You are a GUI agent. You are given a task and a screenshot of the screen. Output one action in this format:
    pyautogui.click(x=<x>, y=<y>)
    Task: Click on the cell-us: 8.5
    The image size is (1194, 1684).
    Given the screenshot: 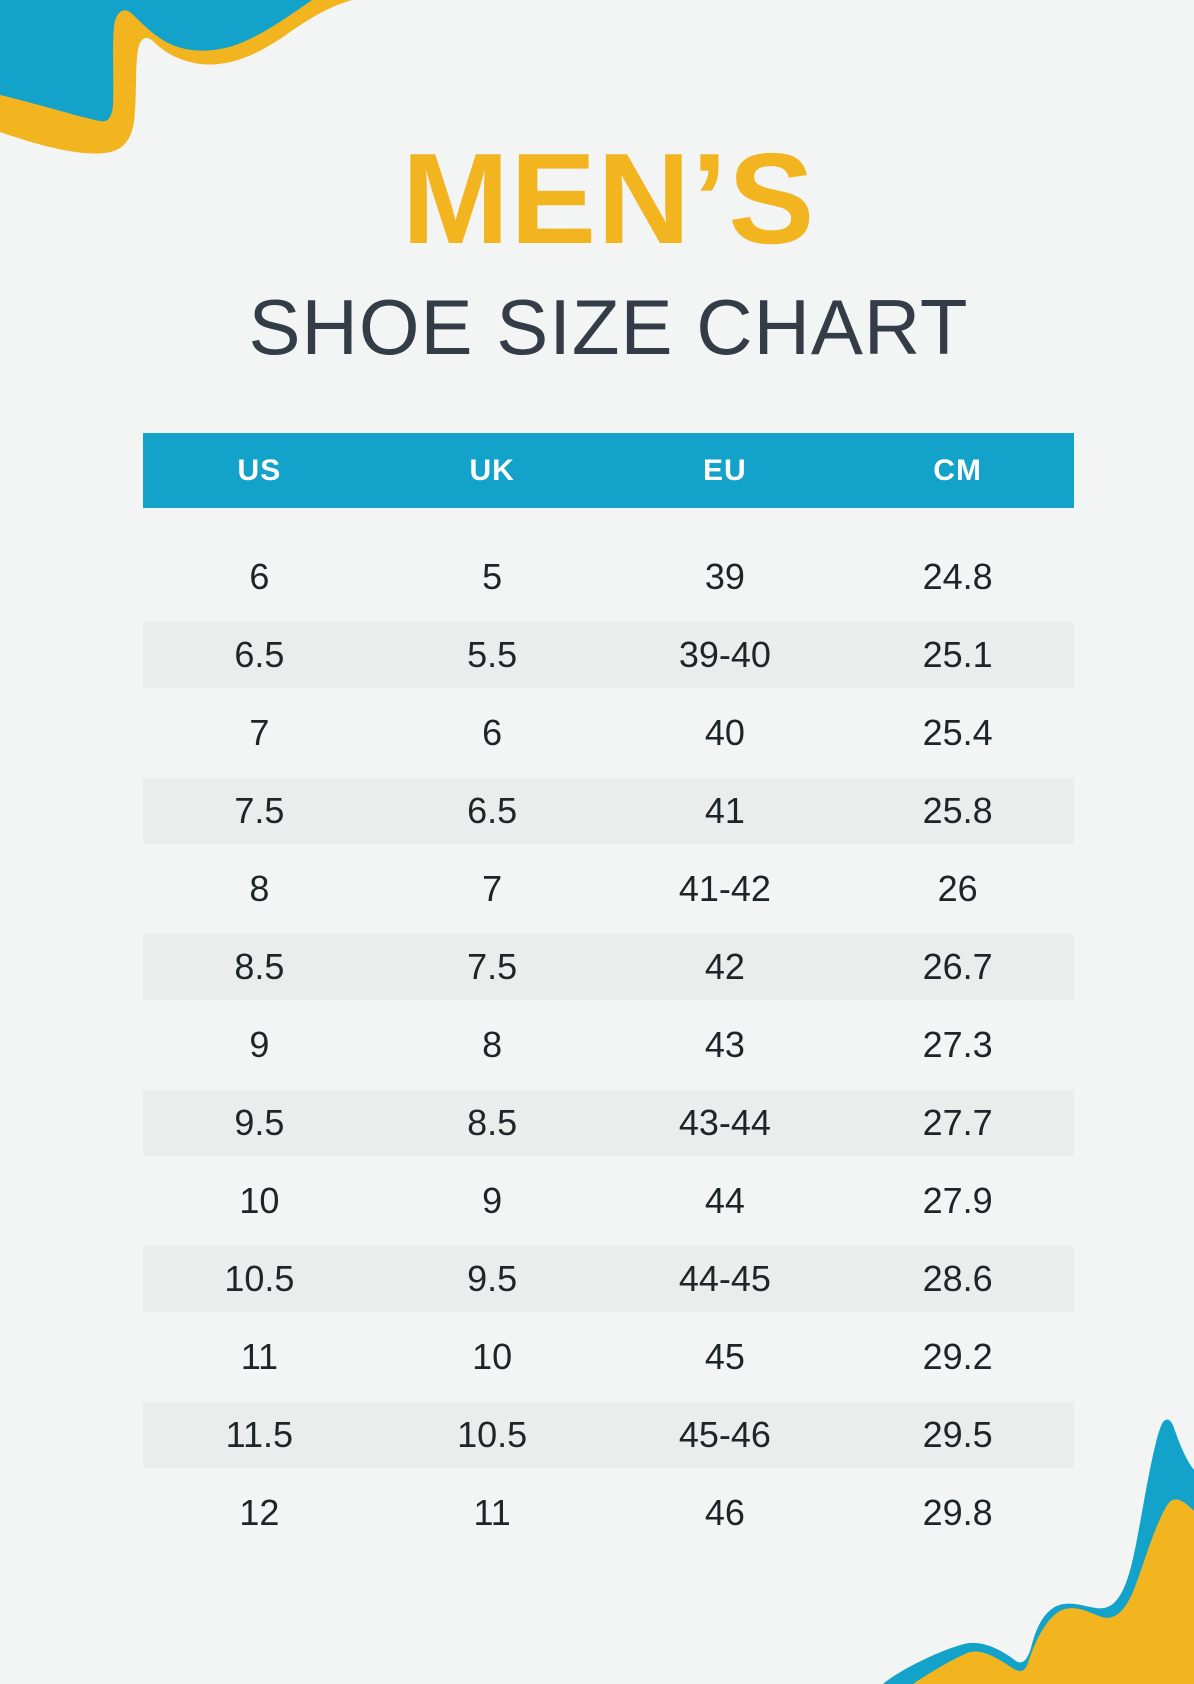 What is the action you would take?
    pyautogui.click(x=259, y=966)
    